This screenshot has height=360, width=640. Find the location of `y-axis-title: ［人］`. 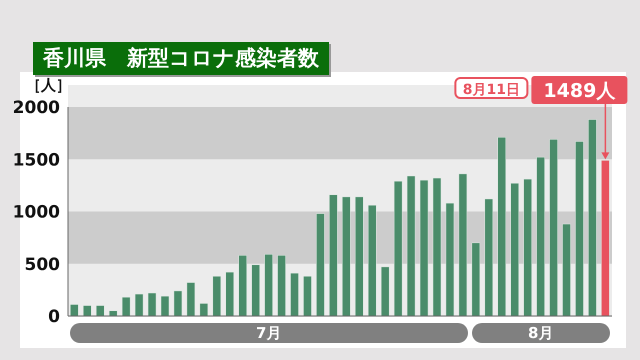

y-axis-title: ［人］ is located at coordinates (48, 85).